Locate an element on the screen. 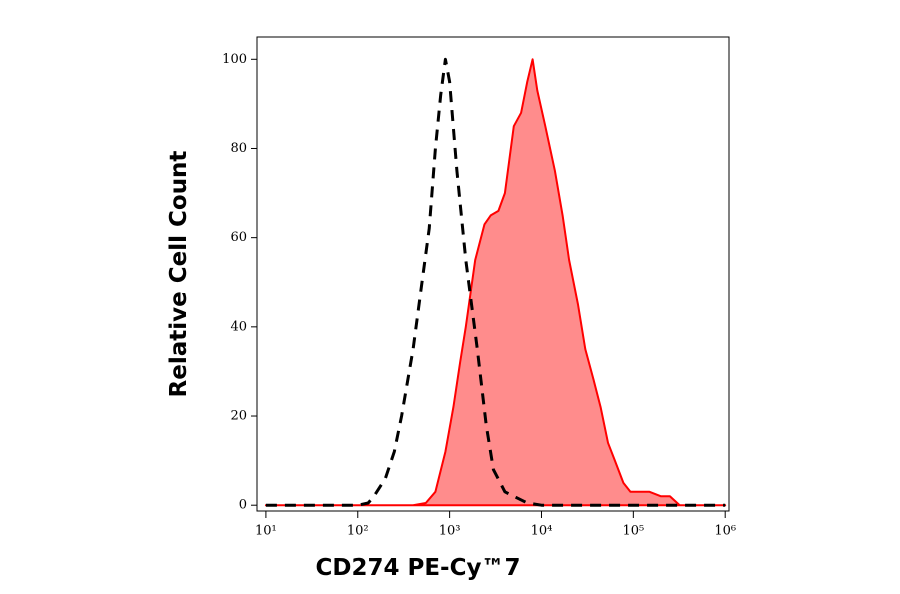  y-tick-label: 40 is located at coordinates (238, 326).